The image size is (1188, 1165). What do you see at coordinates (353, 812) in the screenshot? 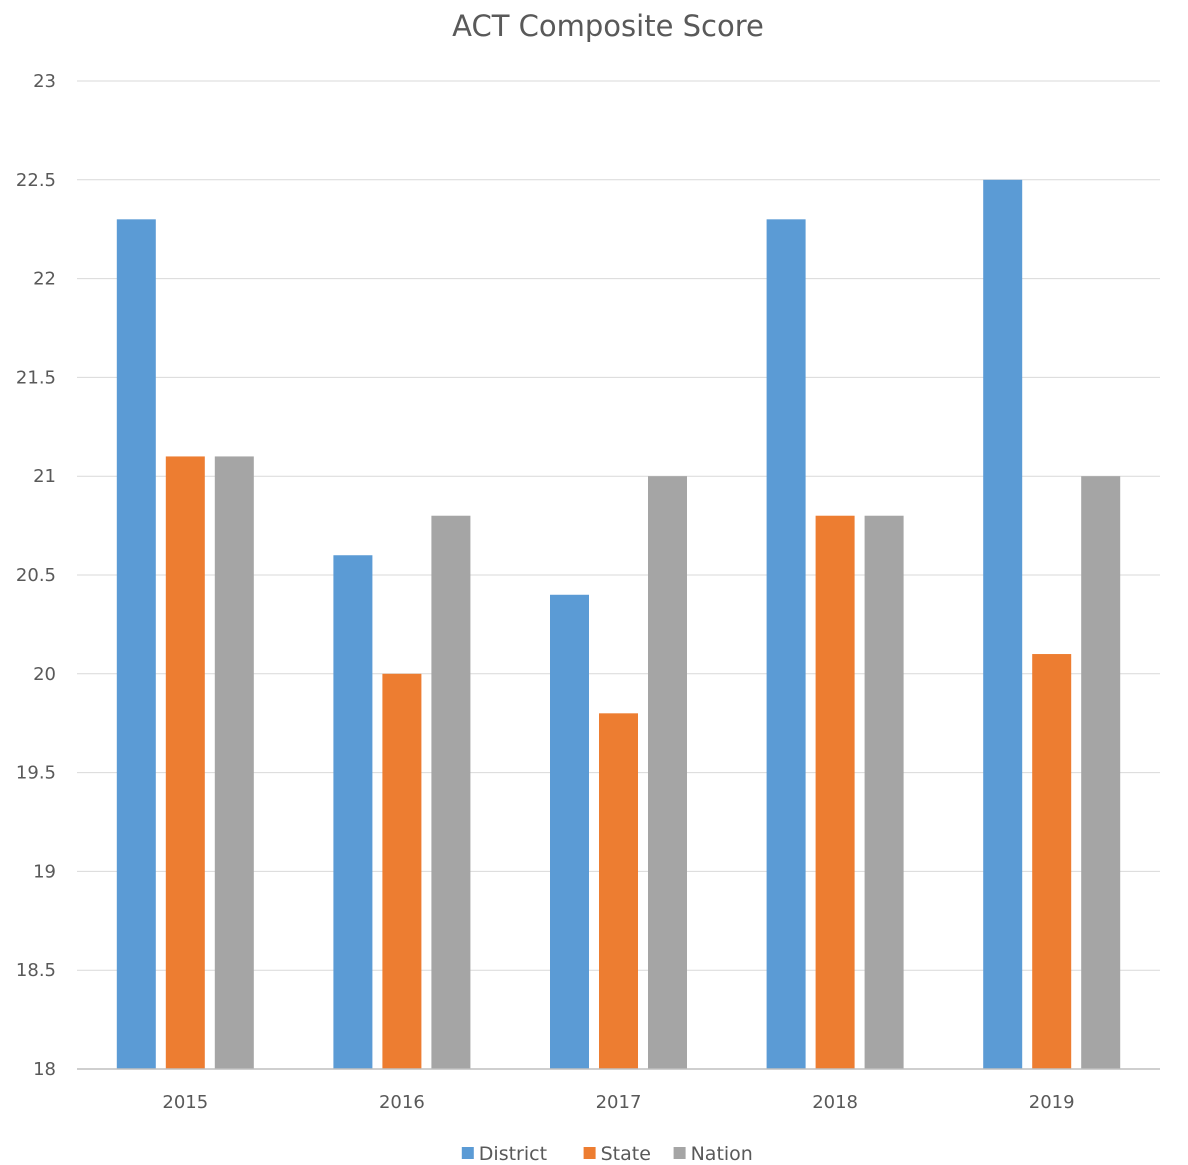
I see `bar-district-2016` at bounding box center [353, 812].